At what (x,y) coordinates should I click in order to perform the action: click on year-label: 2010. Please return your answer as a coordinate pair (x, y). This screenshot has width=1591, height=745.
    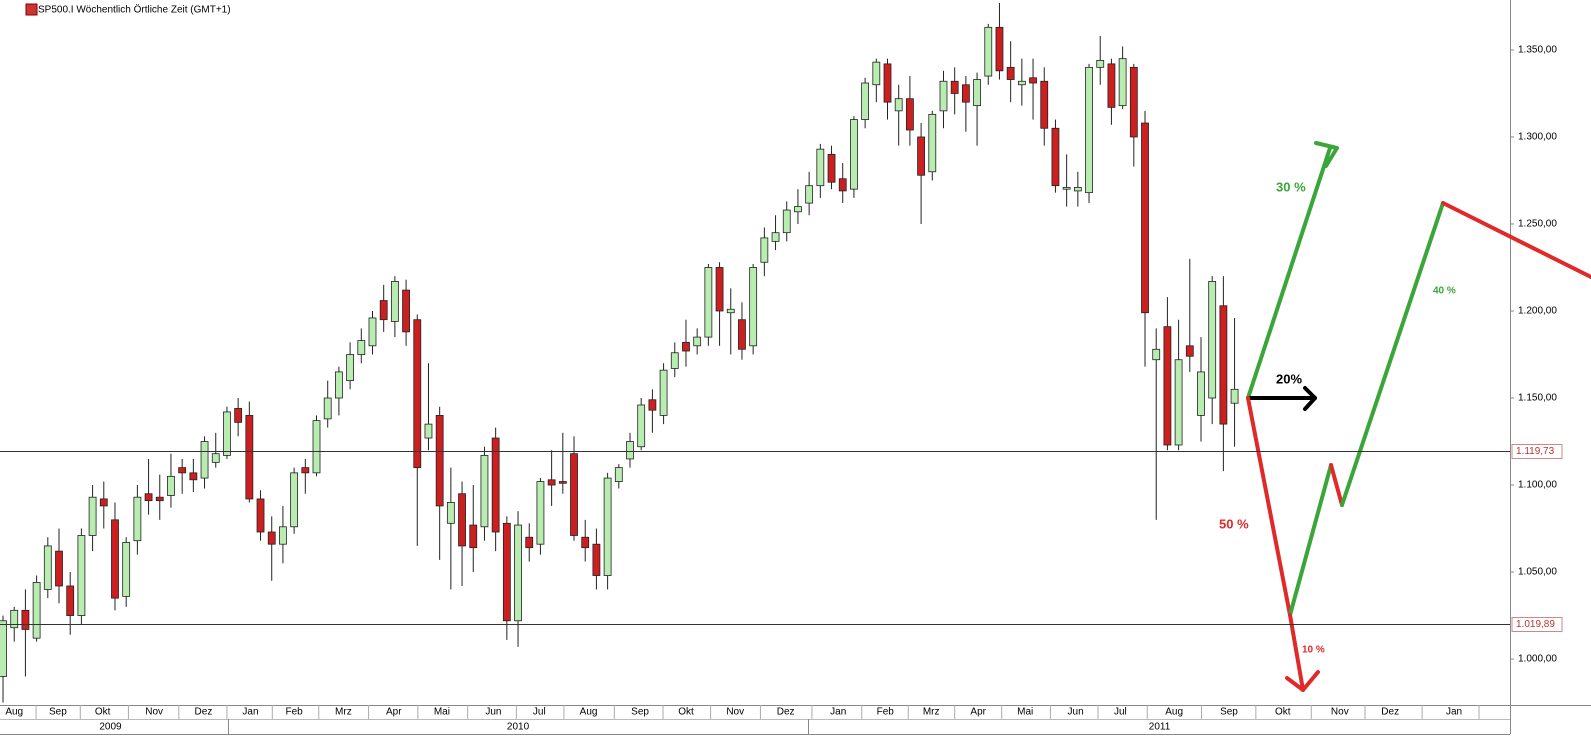
    Looking at the image, I should click on (518, 727).